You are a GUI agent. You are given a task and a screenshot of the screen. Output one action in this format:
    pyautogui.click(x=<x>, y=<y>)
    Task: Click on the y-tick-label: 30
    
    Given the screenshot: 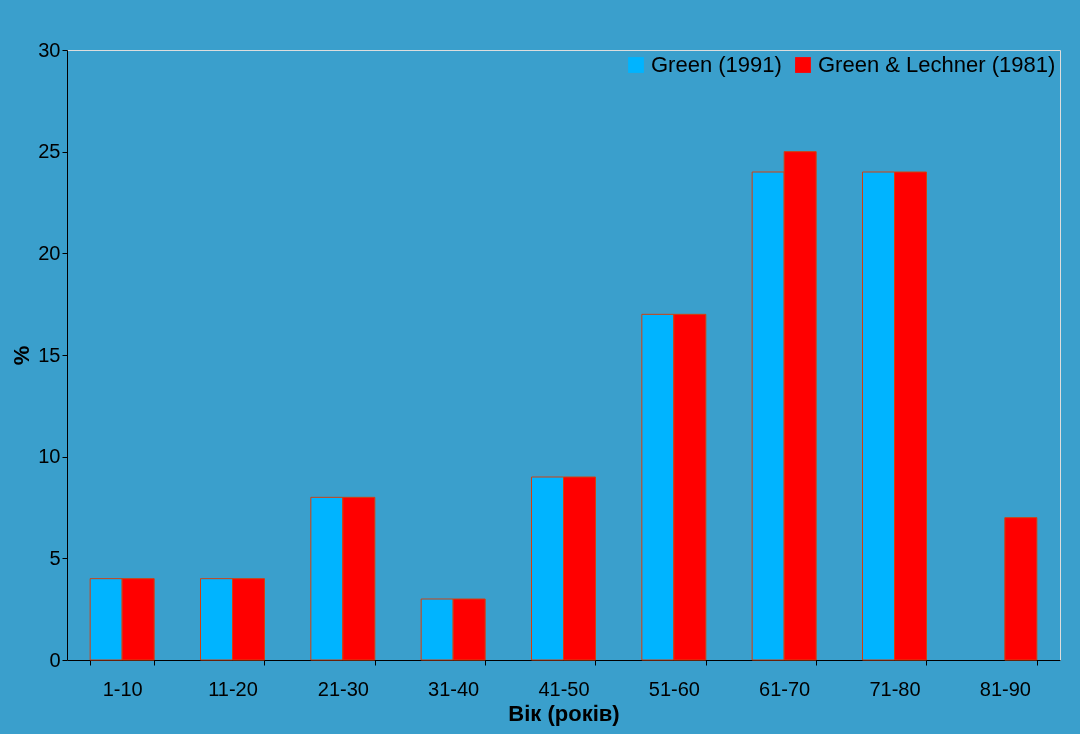 What is the action you would take?
    pyautogui.click(x=49, y=49)
    